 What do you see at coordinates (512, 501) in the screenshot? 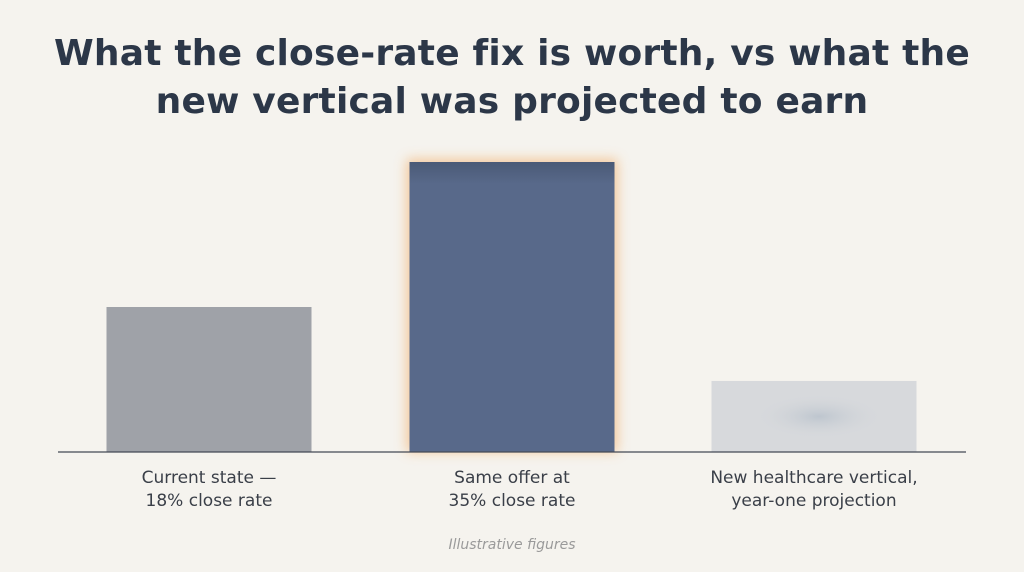
I see `category-label-same-offer-line-2: 35% close rate` at bounding box center [512, 501].